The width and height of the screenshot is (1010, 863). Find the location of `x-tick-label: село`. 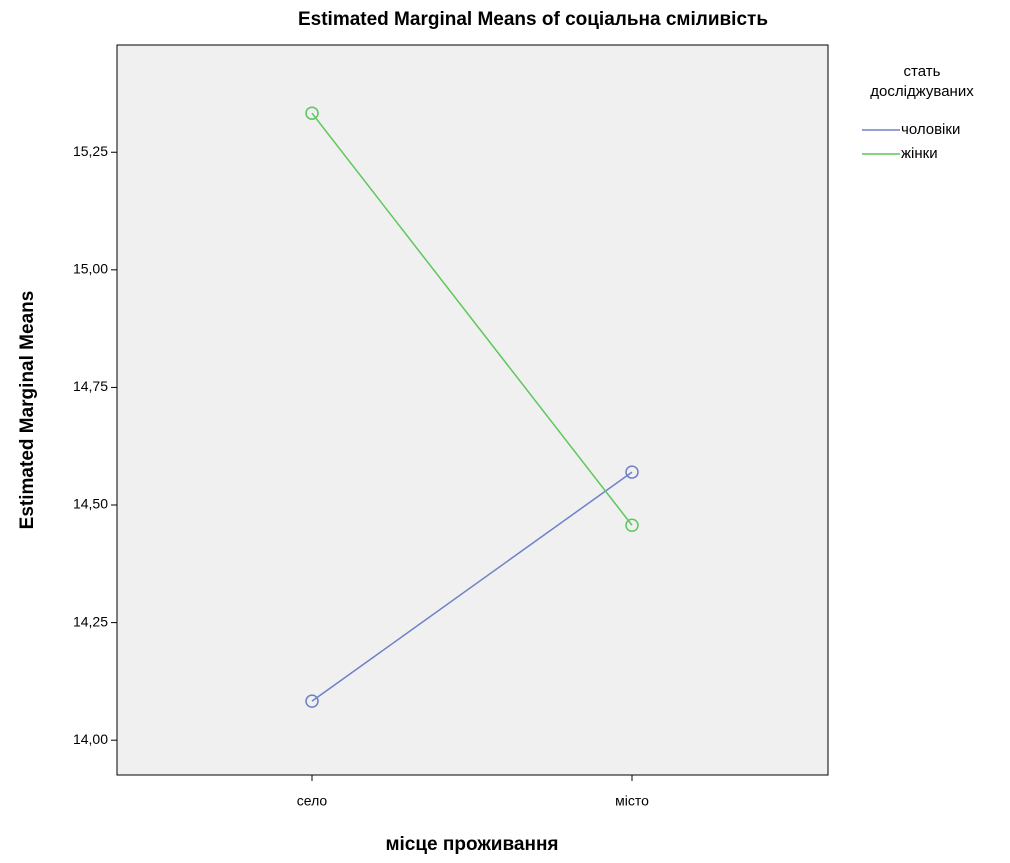

x-tick-label: село is located at coordinates (312, 801).